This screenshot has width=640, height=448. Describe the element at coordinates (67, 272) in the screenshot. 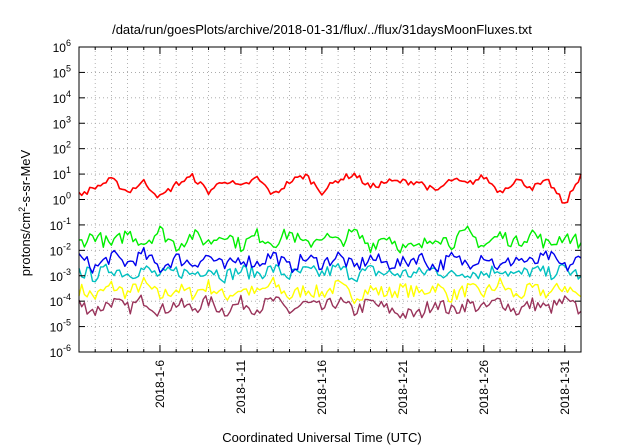

I see `y-tick-exponent: -3` at that location.